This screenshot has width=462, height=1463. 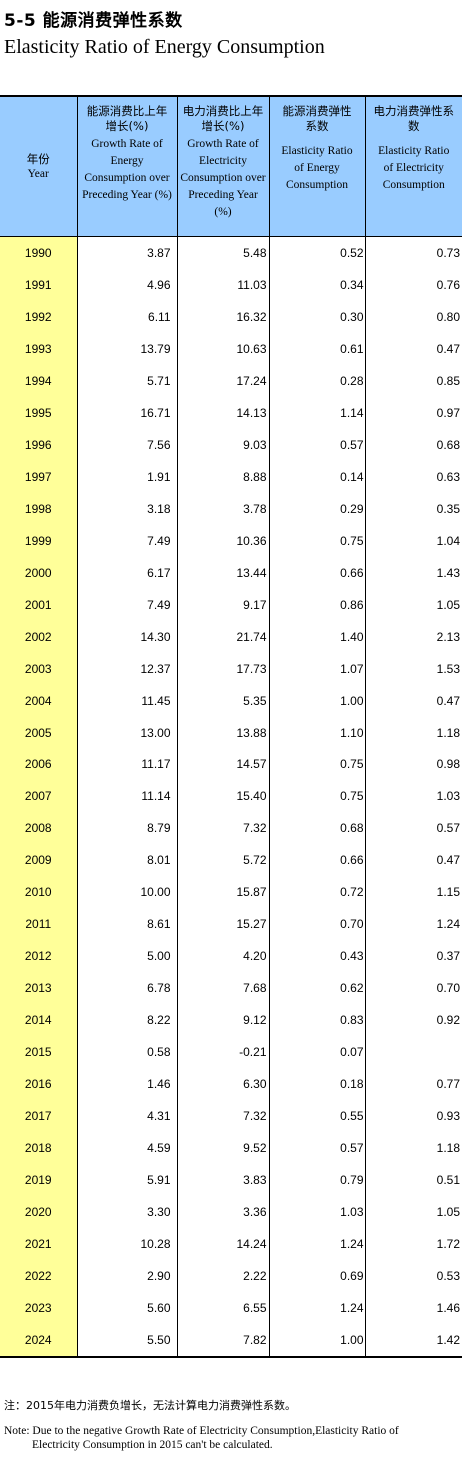 What do you see at coordinates (38, 764) in the screenshot?
I see `cell-year: 2006` at bounding box center [38, 764].